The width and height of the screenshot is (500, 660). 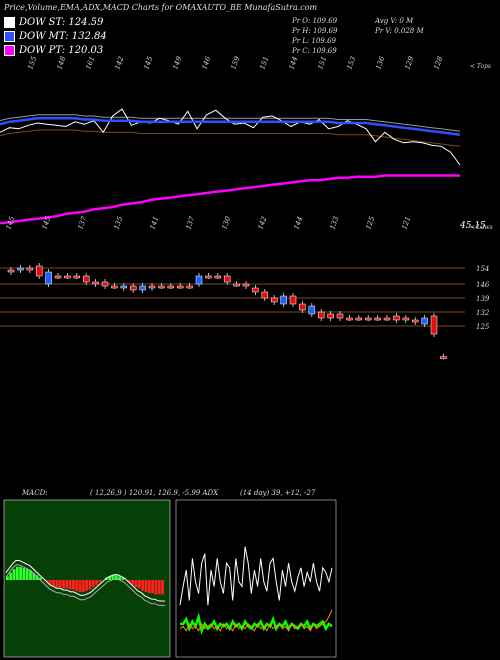 I want to click on price-tick-label: 125, so click(x=483, y=327).